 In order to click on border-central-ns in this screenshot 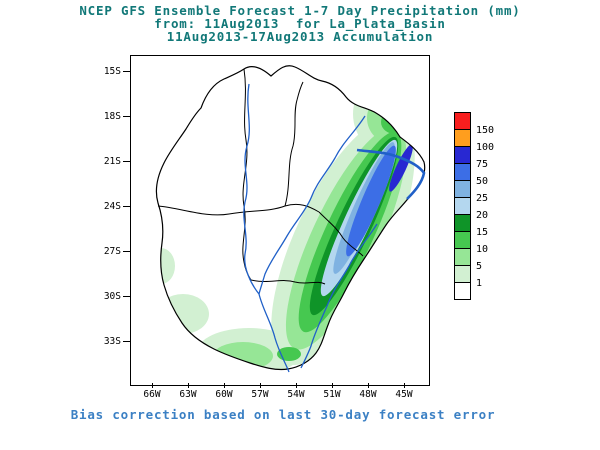, I will do `click(294, 144)`.